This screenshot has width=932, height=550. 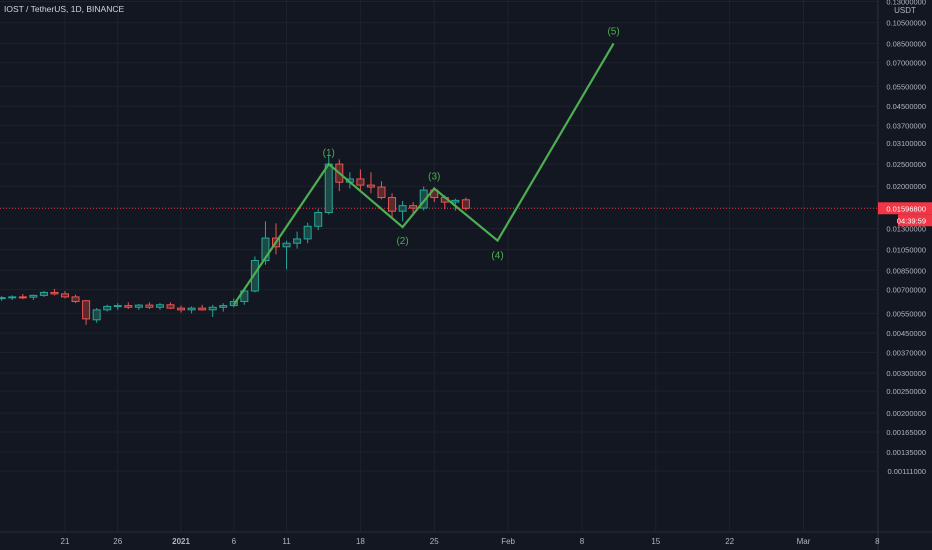 I want to click on price-tick-label: 0.02000000, so click(x=906, y=186).